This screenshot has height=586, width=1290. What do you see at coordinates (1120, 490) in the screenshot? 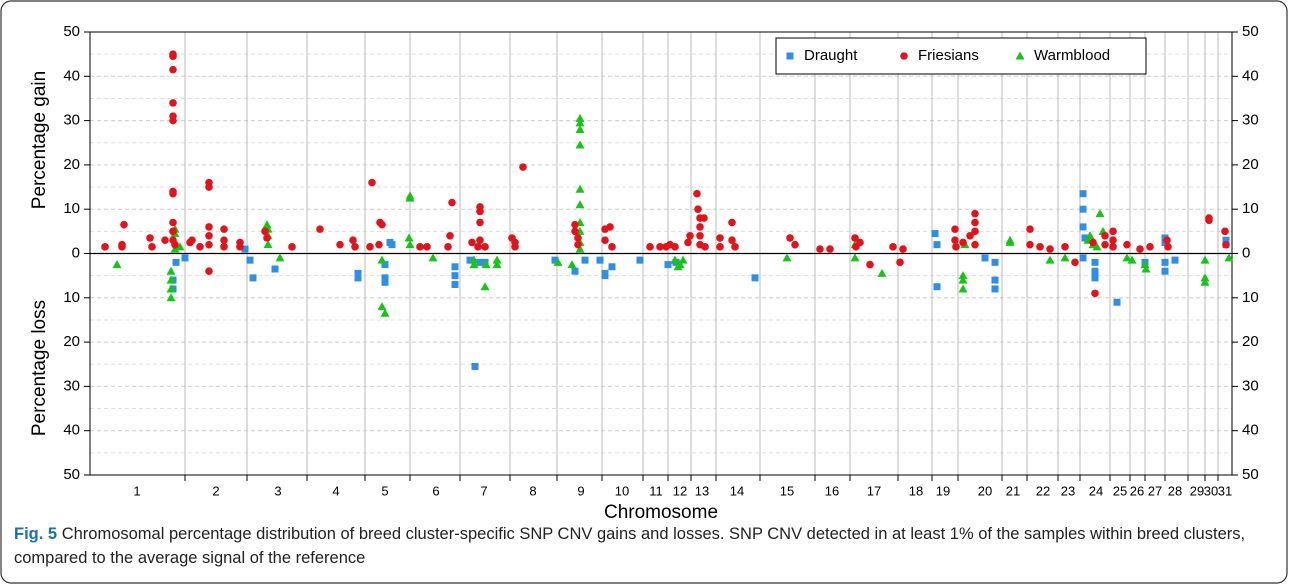
I see `x-tick-label: 25` at bounding box center [1120, 490].